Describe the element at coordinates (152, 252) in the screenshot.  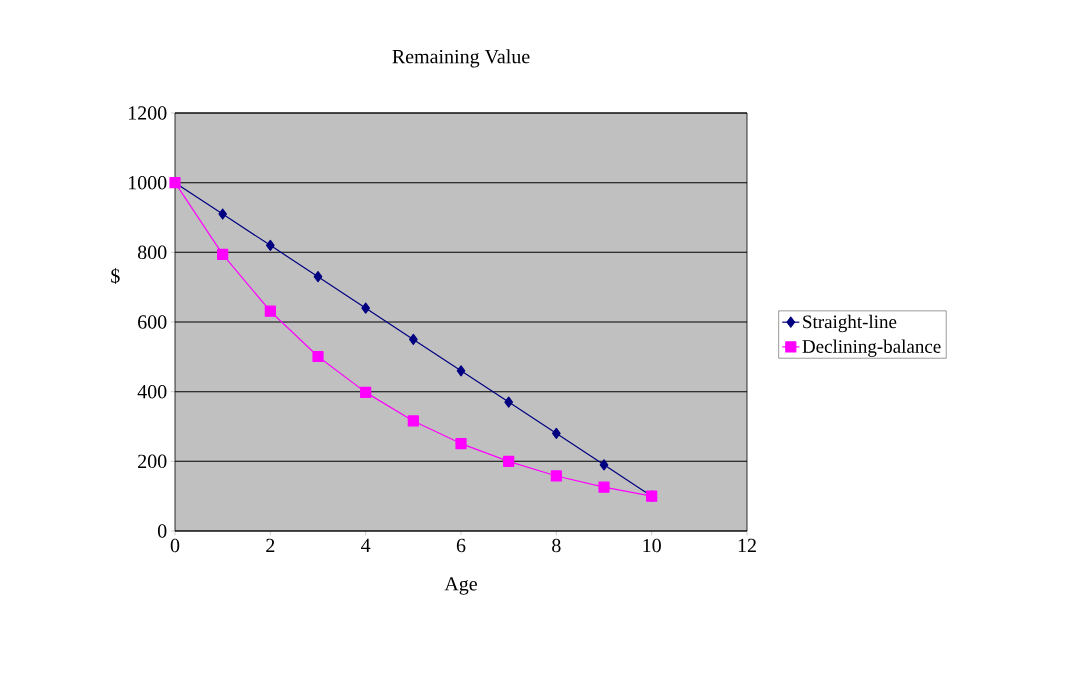
I see `y-tick-label: 800` at that location.